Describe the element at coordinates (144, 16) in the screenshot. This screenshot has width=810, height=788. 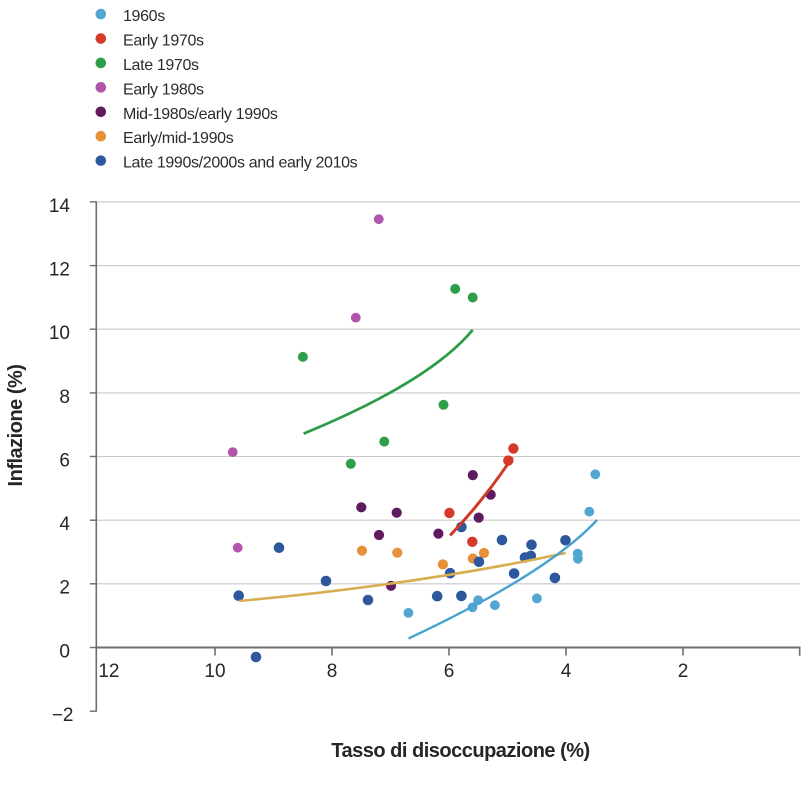
I see `svg-text: 1960s` at that location.